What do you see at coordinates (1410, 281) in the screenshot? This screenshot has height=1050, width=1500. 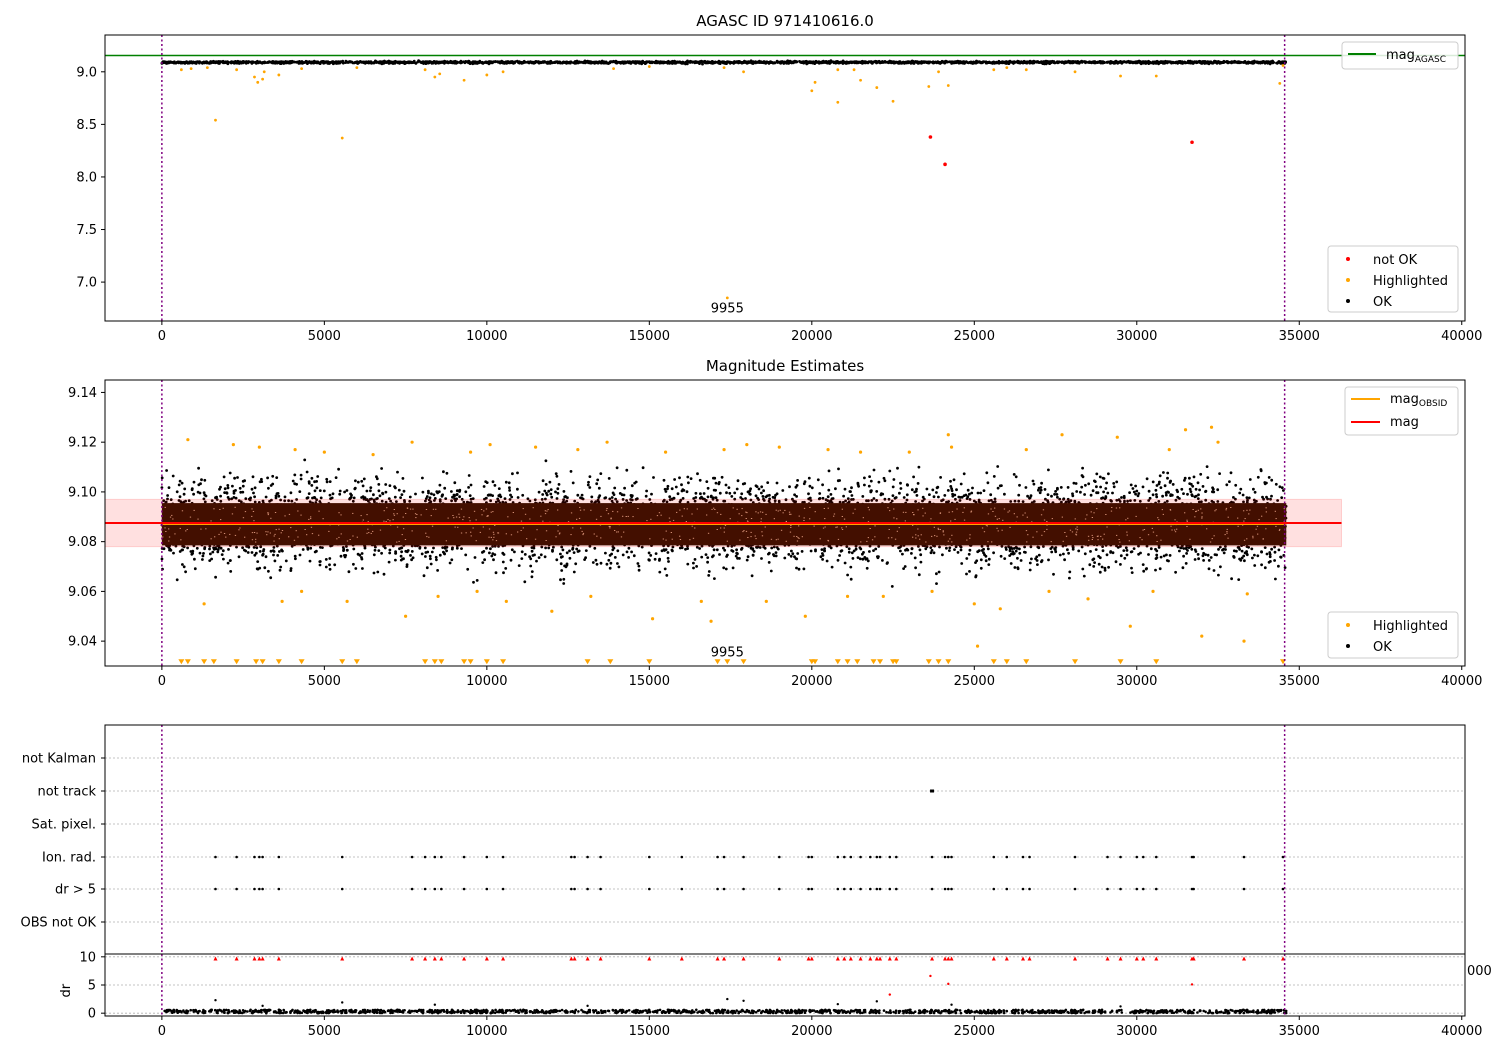 I see `legend-label: Highlighted` at bounding box center [1410, 281].